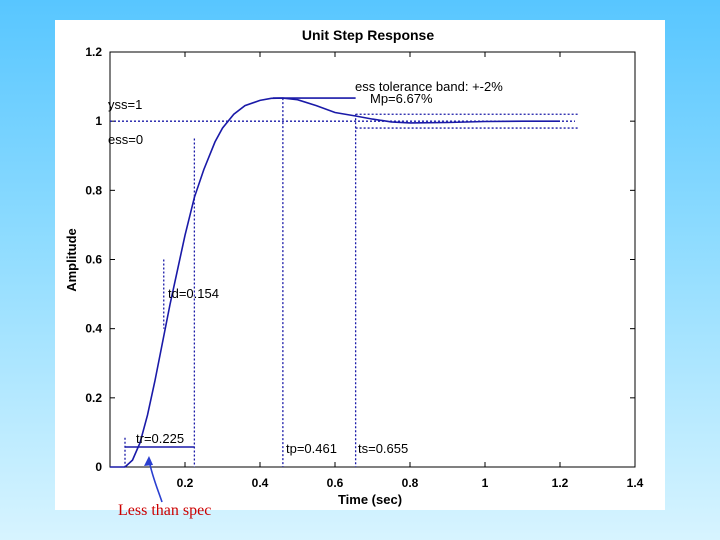 The width and height of the screenshot is (720, 540). What do you see at coordinates (93, 190) in the screenshot?
I see `y-tick-label: 0.8` at bounding box center [93, 190].